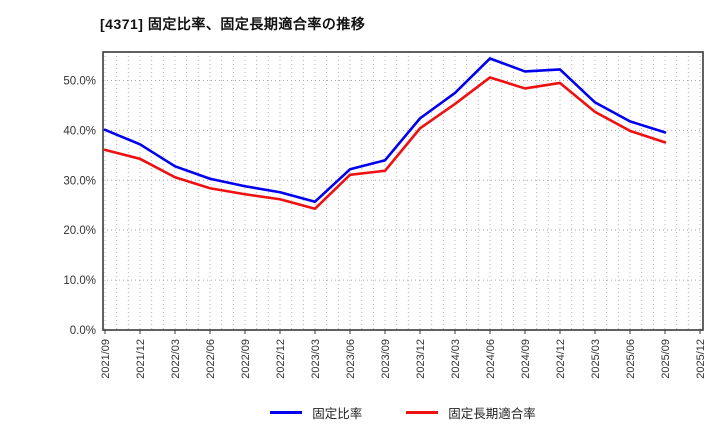 The height and width of the screenshot is (440, 720). I want to click on x-tick-label: 2023/06, so click(351, 359).